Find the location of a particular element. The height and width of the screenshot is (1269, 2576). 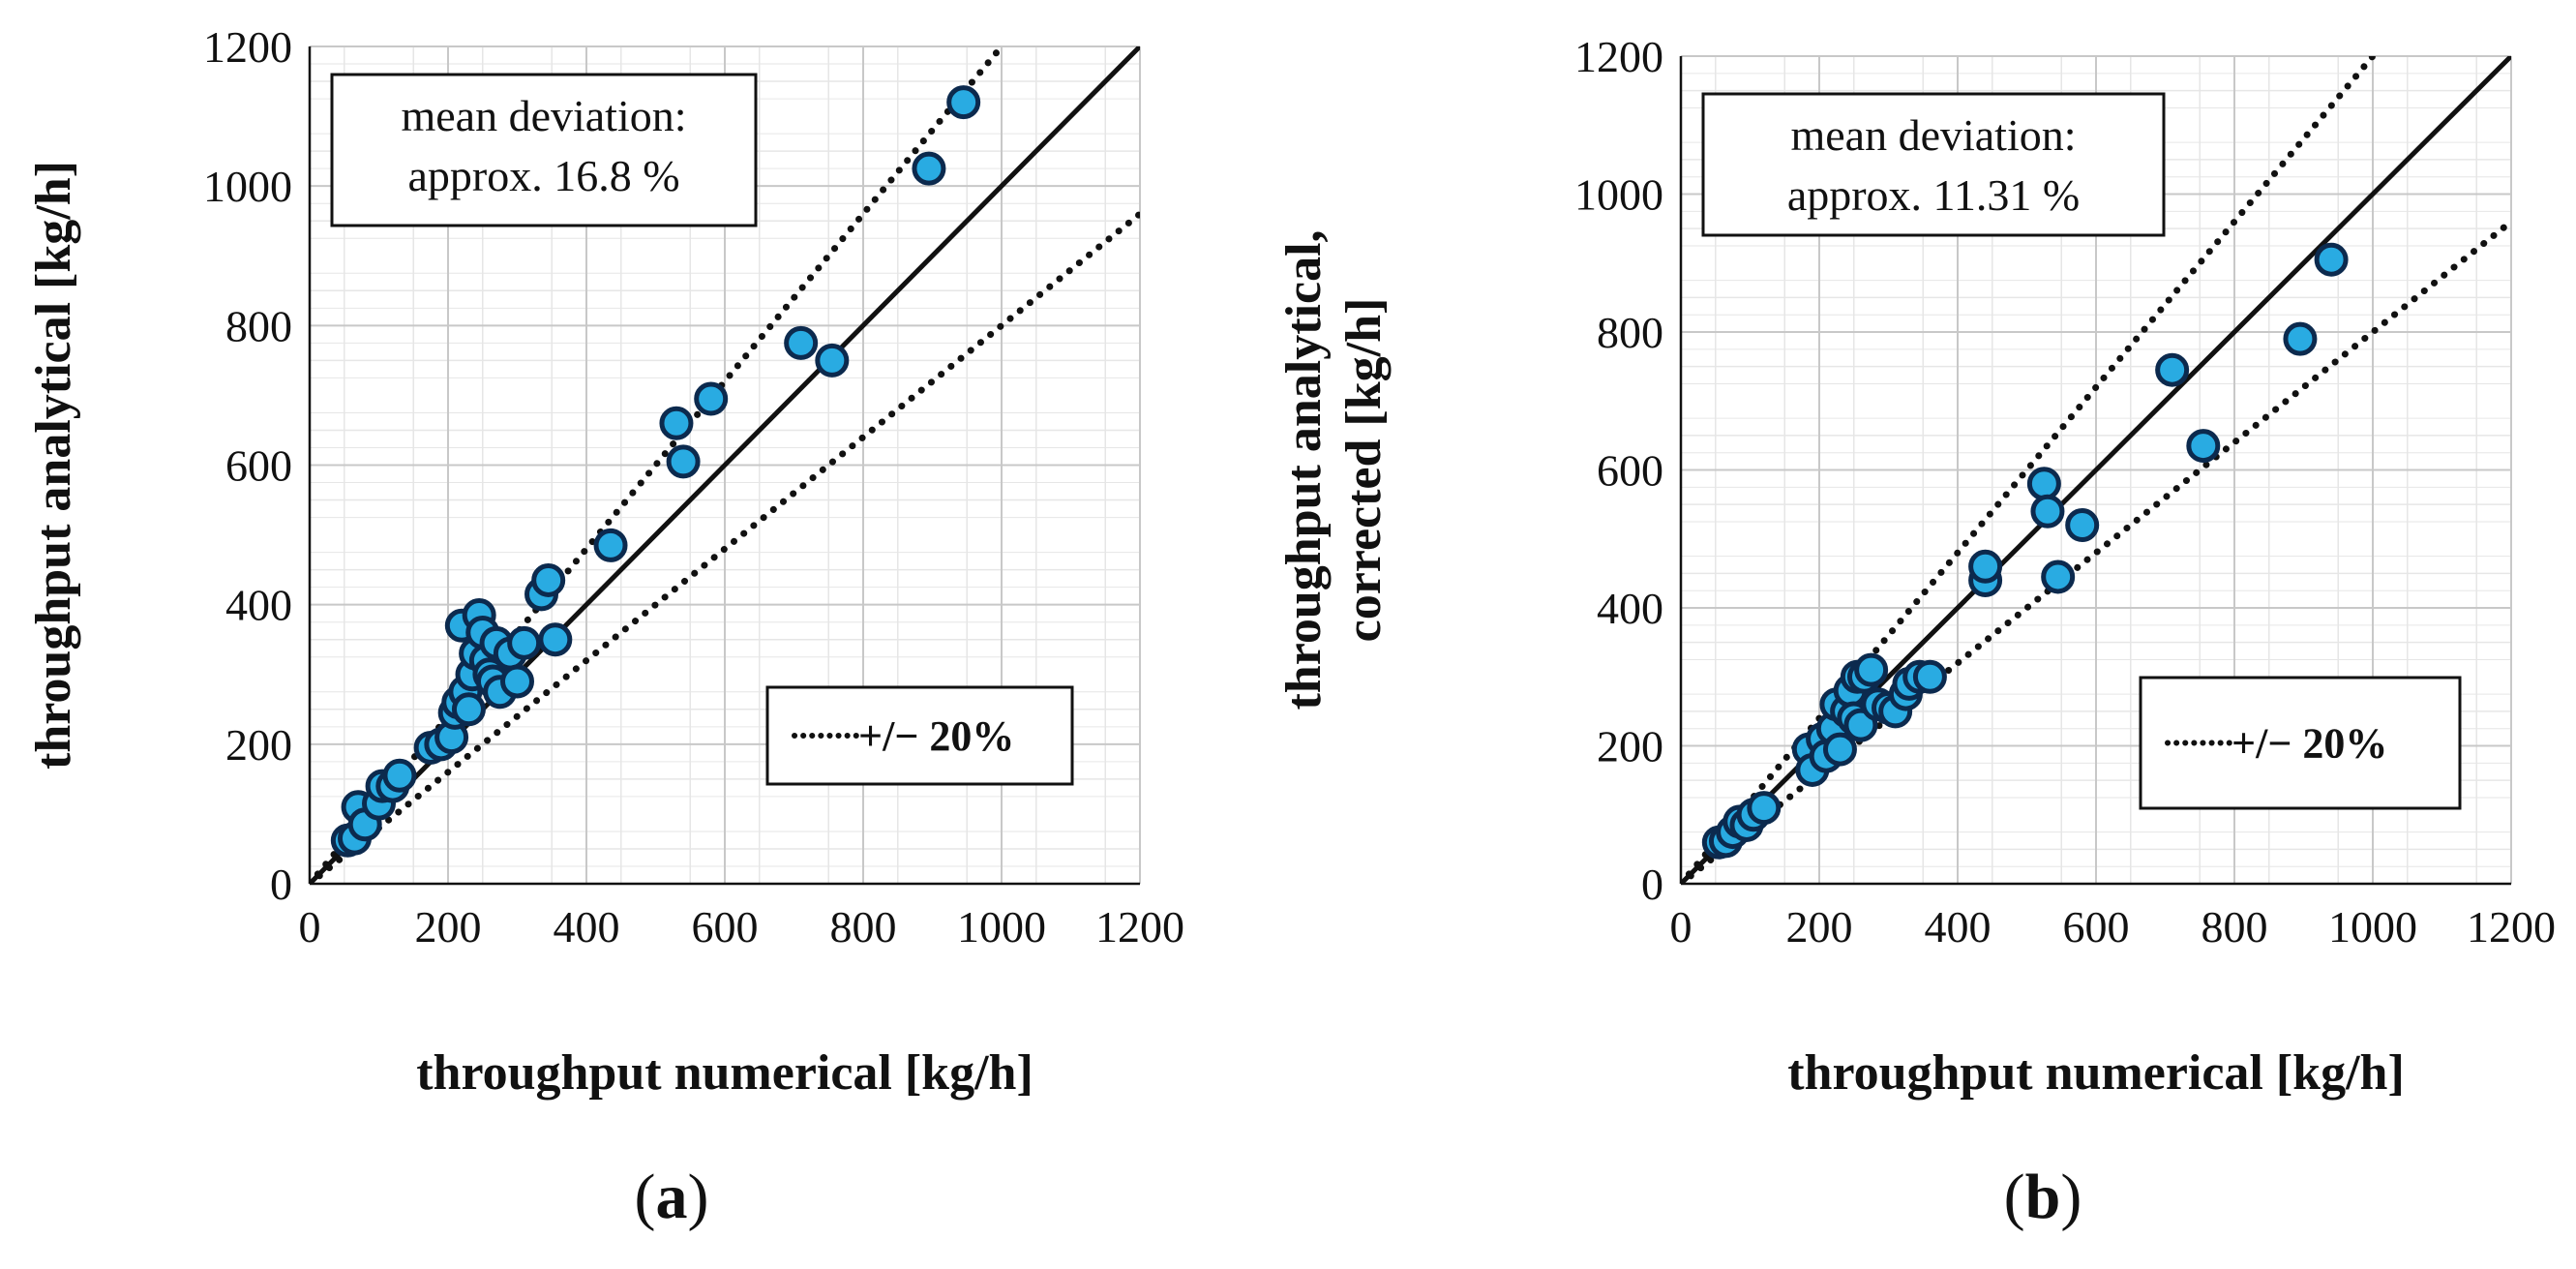

annotation-text: approx. 16.8 % is located at coordinates (543, 176).